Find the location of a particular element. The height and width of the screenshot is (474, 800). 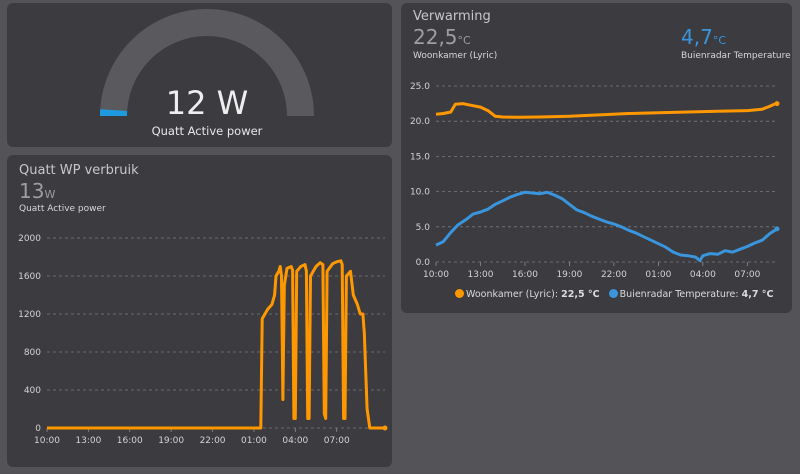

y-tick-label: 0.0 is located at coordinates (423, 263).